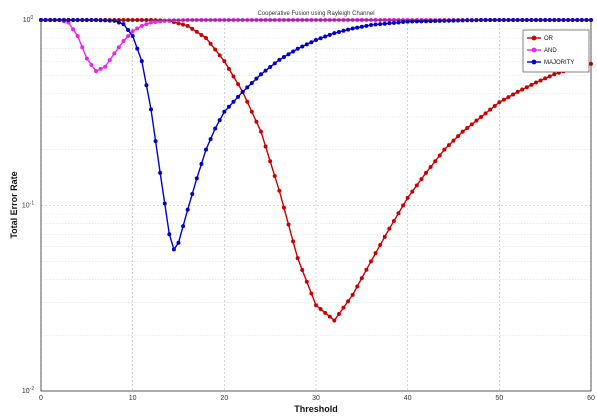 This screenshot has width=597, height=418. I want to click on x-axis-label: Threshold, so click(316, 409).